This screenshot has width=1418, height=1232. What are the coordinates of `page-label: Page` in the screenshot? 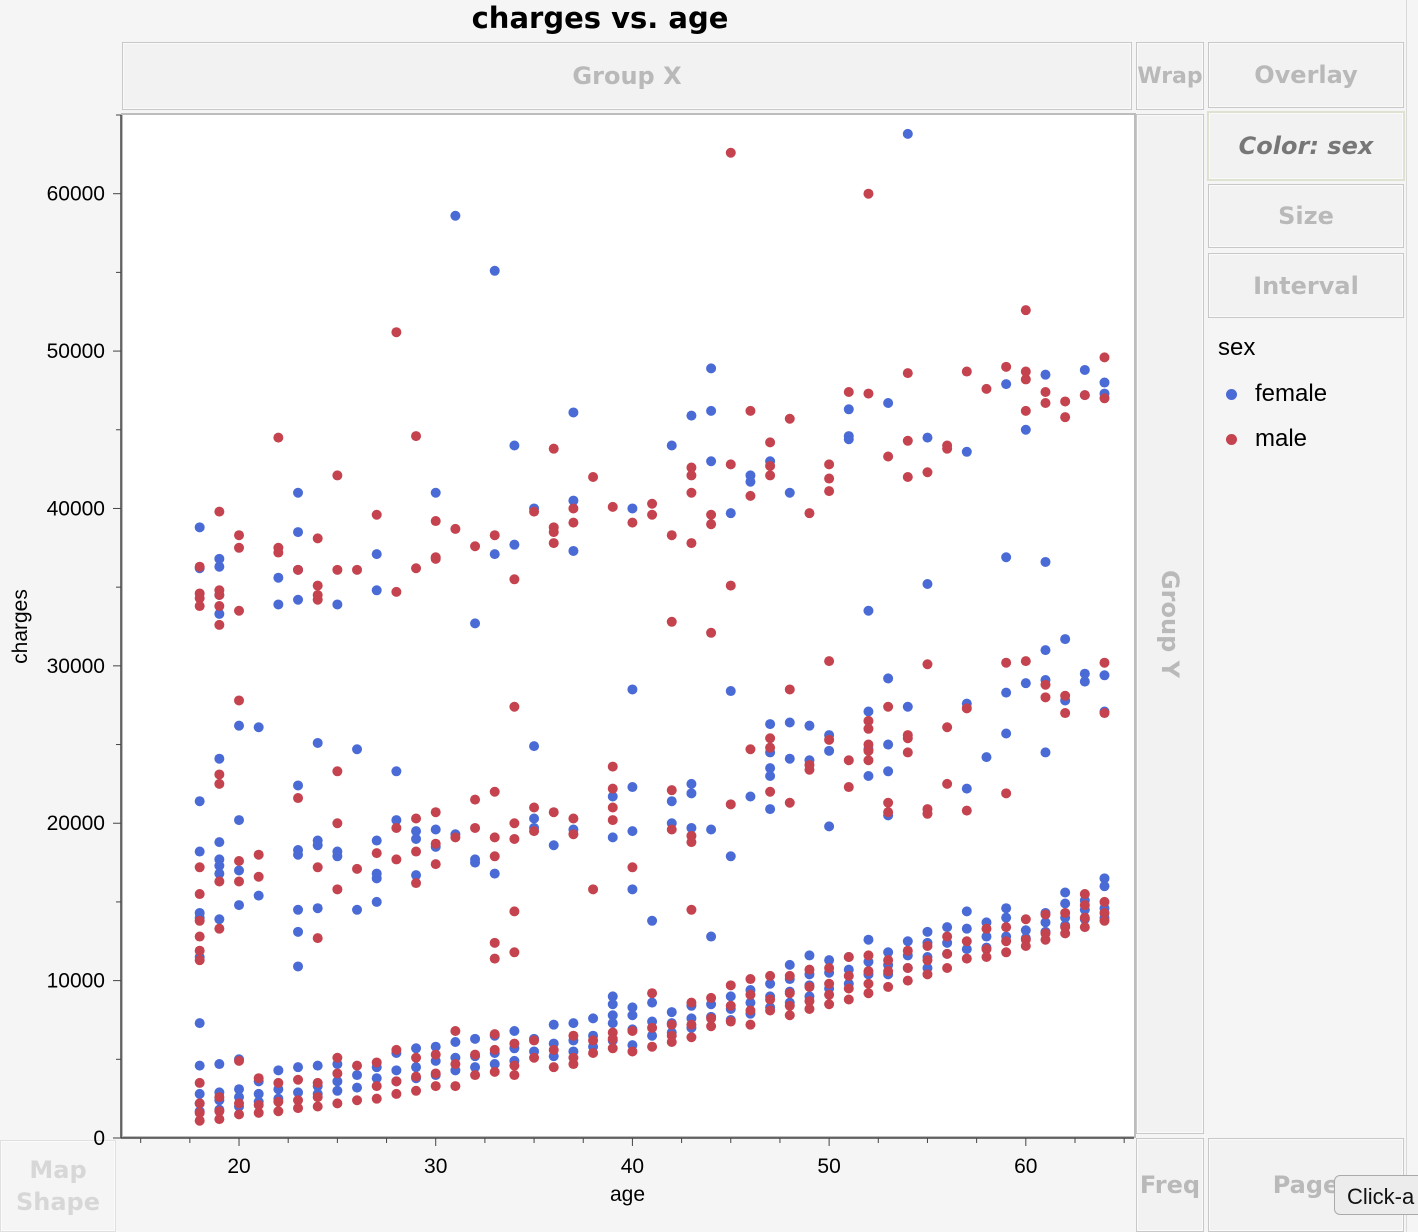 It's located at (1306, 1185).